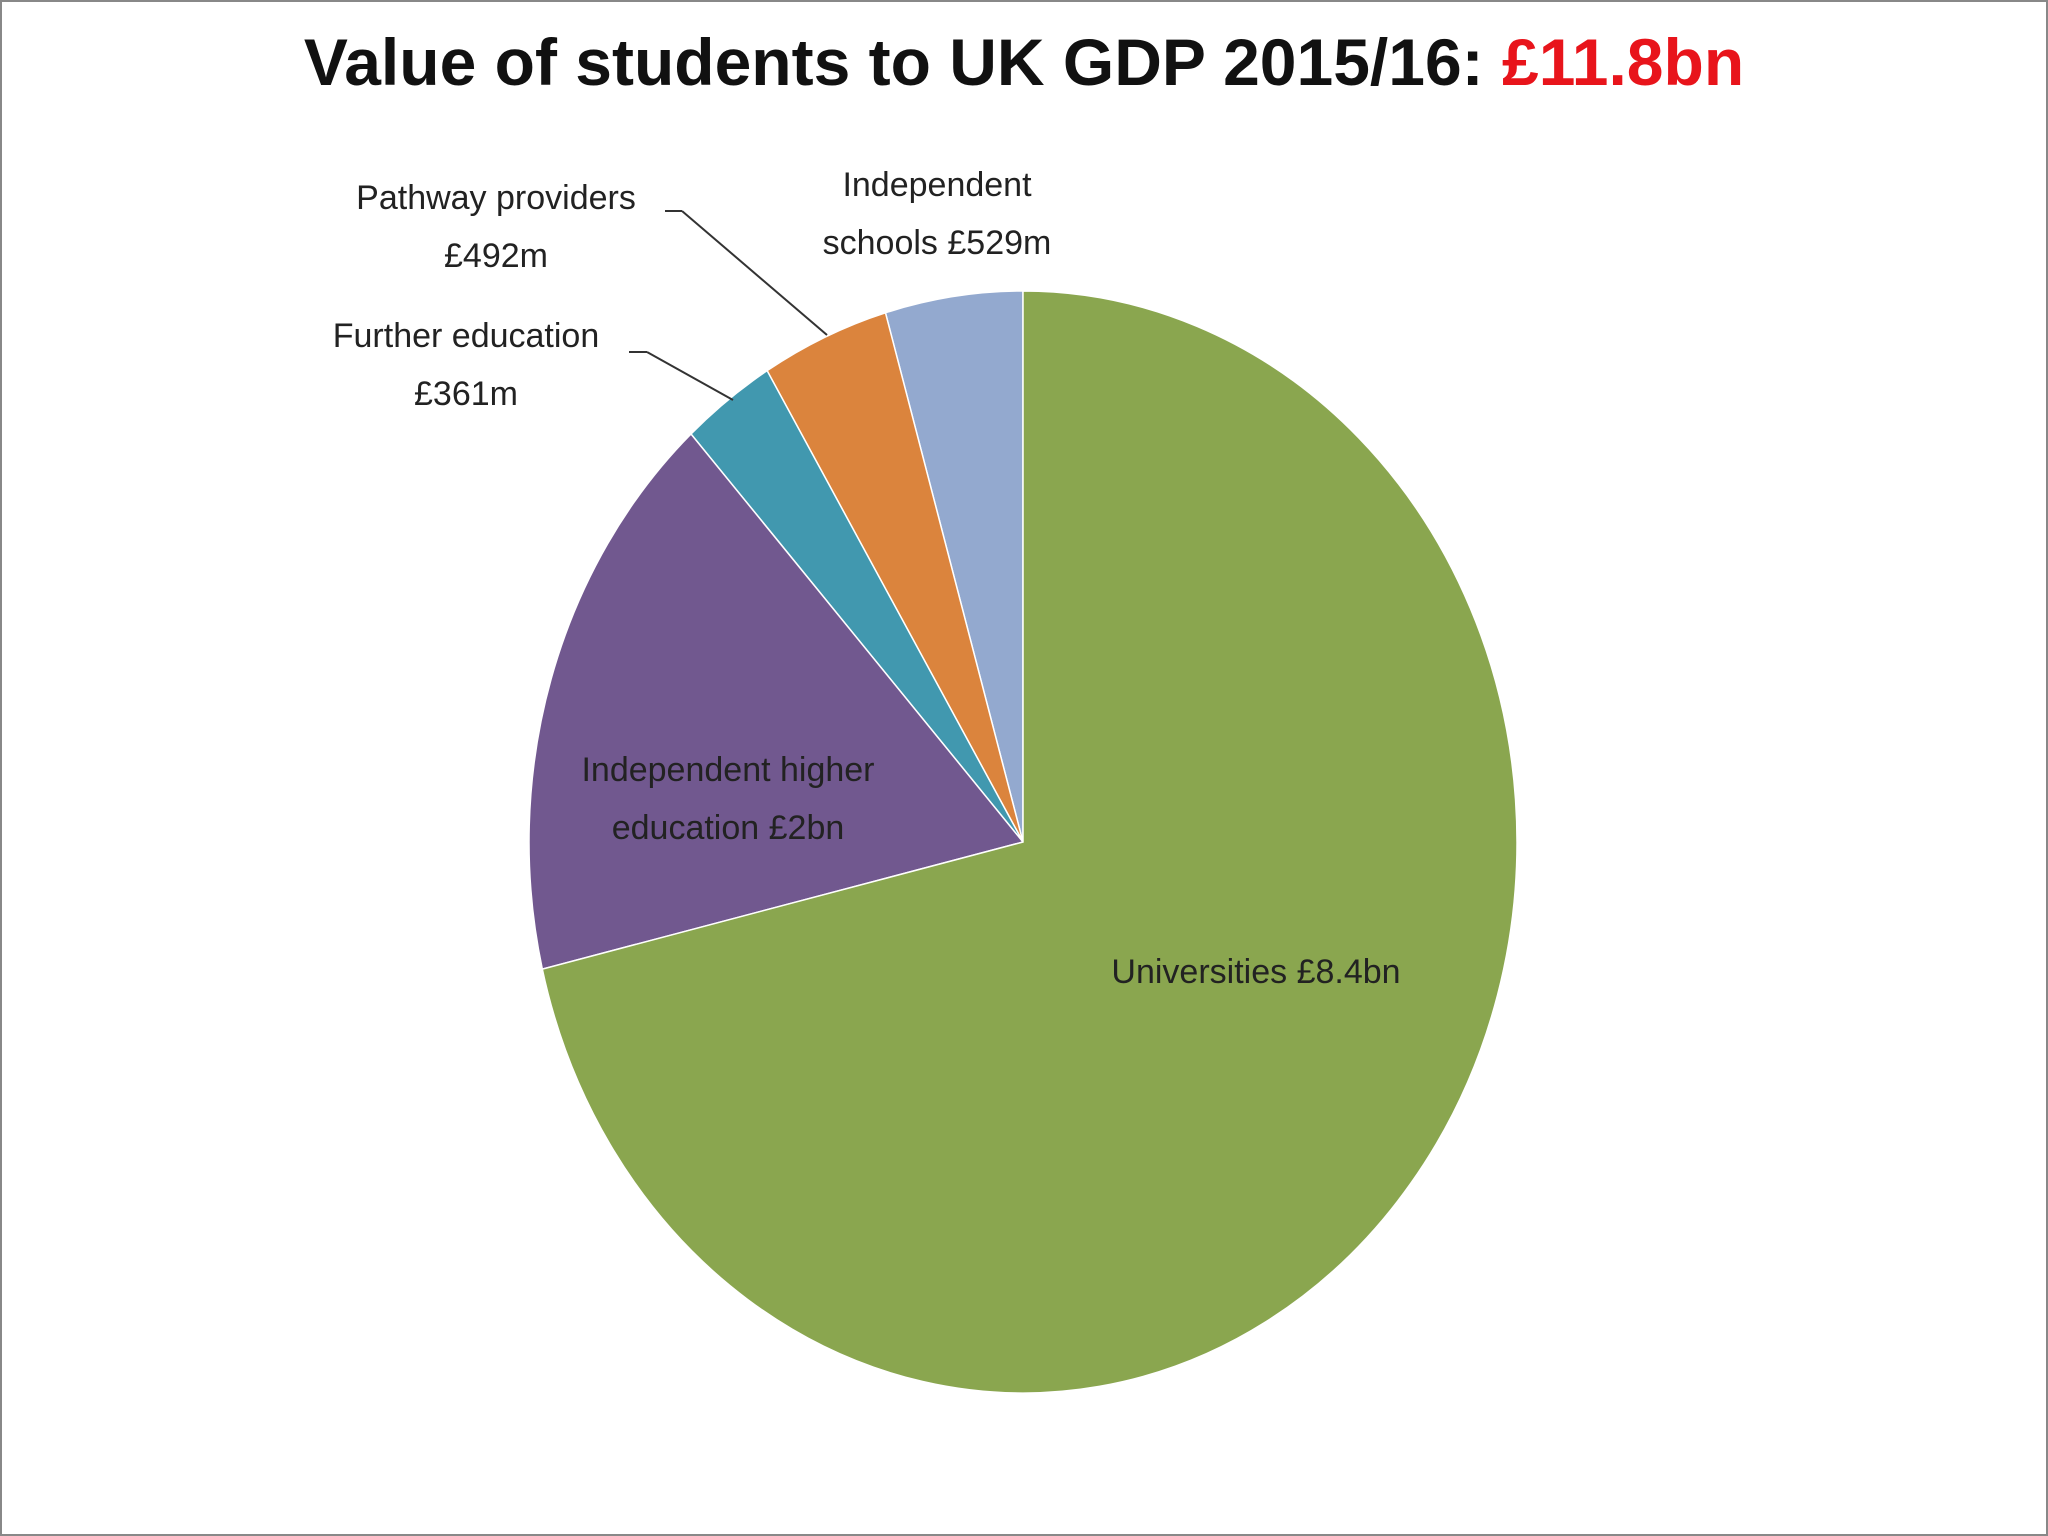 This screenshot has width=2048, height=1536. I want to click on label-text: £492m, so click(496, 255).